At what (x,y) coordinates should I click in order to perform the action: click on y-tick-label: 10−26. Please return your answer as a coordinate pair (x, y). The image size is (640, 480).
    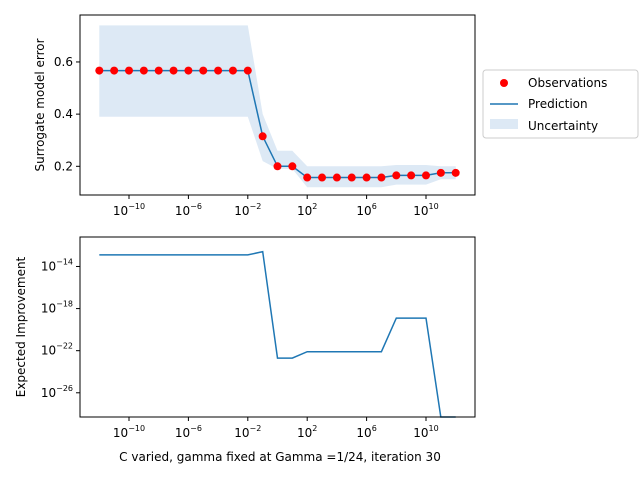
    Looking at the image, I should click on (57, 392).